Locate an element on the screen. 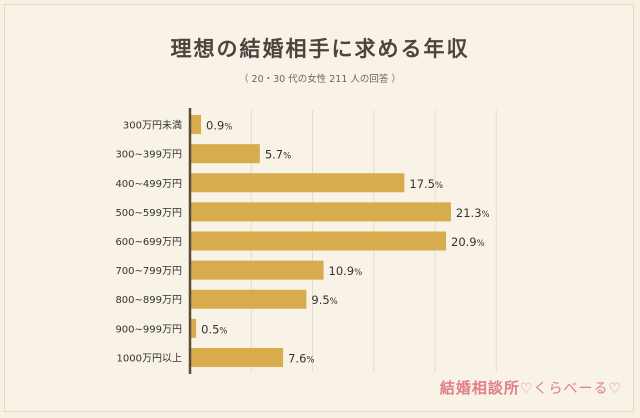  category-label: 600~699万円 is located at coordinates (148, 242).